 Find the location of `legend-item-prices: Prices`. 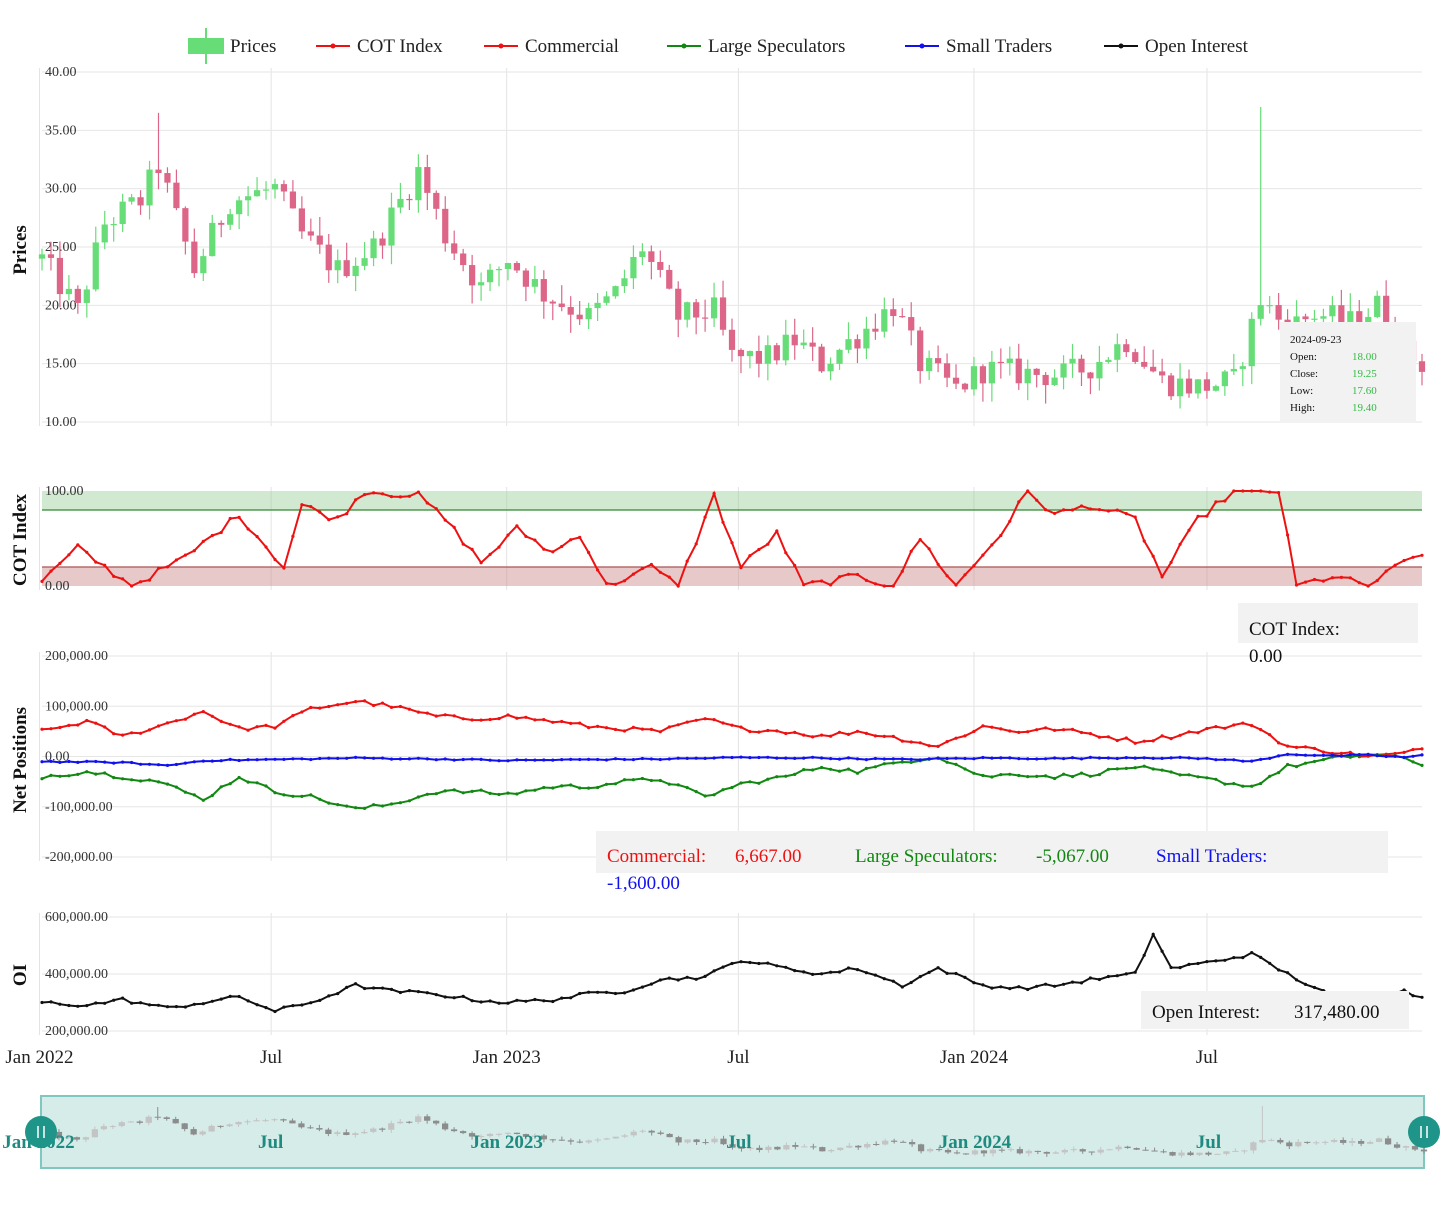

legend-item-prices: Prices is located at coordinates (232, 46).